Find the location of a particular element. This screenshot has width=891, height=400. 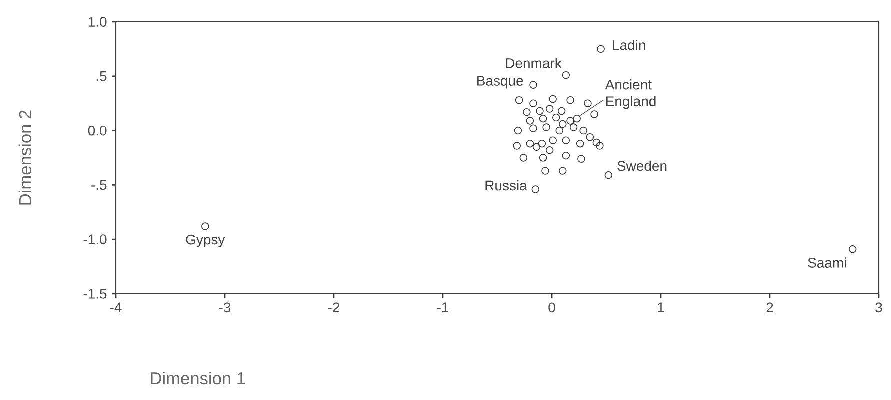

annotation: Denmark is located at coordinates (534, 63).